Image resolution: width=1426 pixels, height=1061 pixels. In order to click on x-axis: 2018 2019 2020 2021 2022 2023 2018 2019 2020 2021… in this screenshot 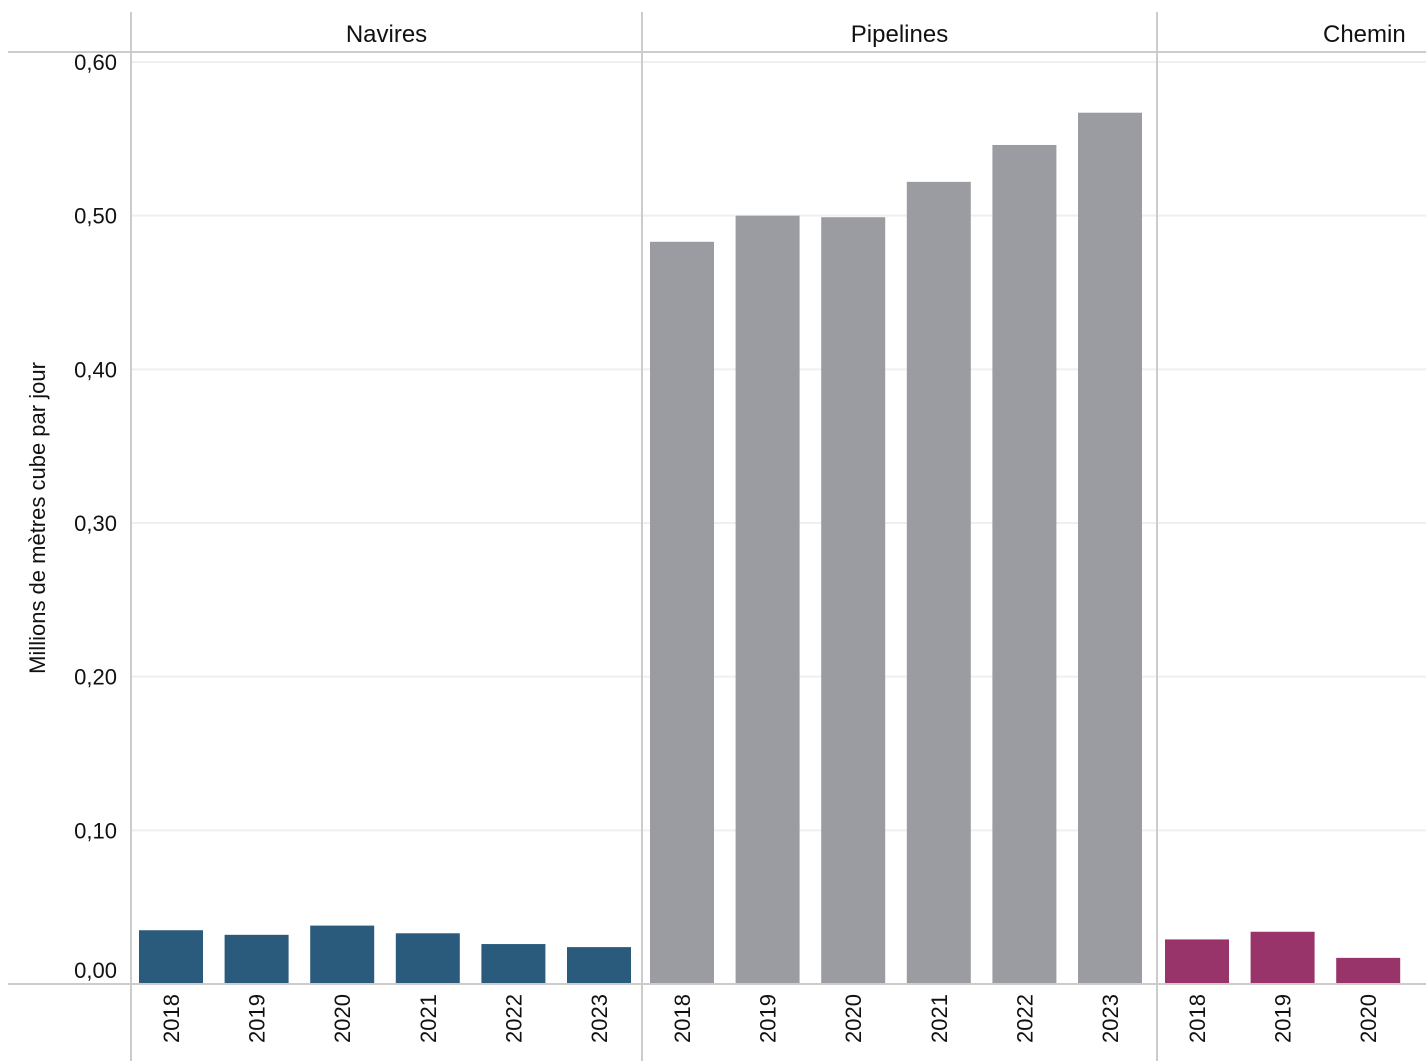, I will do `click(770, 1018)`.